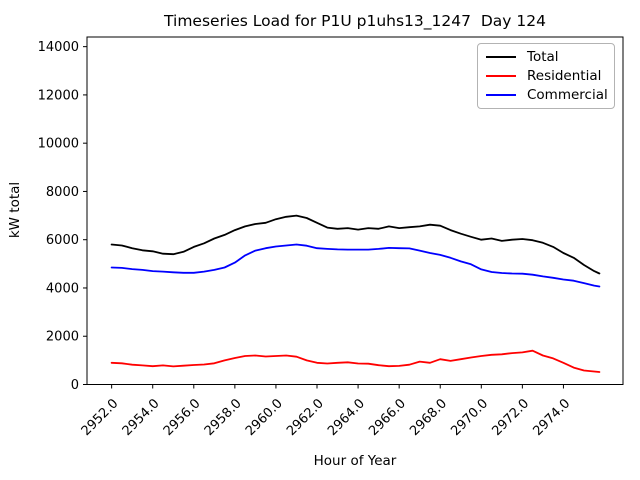 The image size is (640, 480). What do you see at coordinates (564, 75) in the screenshot?
I see `legend-label-residential: Residential` at bounding box center [564, 75].